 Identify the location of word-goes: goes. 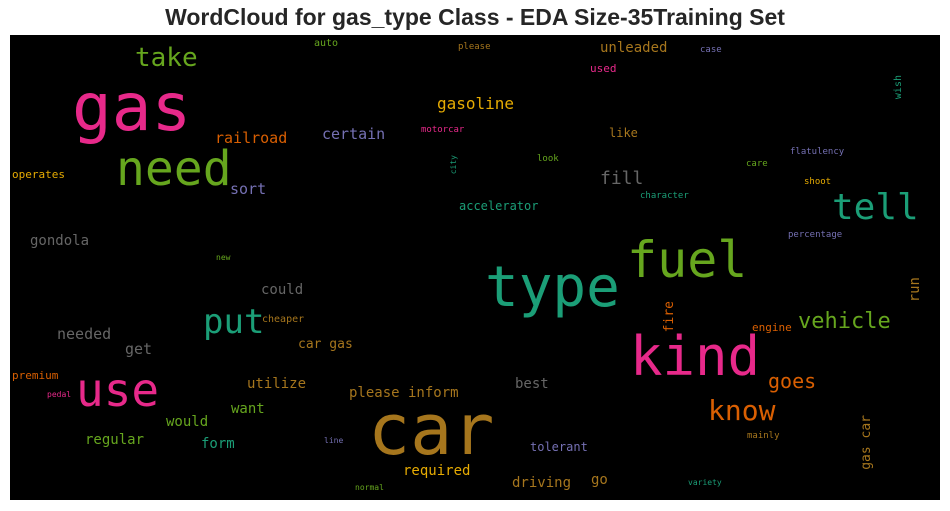
(792, 381).